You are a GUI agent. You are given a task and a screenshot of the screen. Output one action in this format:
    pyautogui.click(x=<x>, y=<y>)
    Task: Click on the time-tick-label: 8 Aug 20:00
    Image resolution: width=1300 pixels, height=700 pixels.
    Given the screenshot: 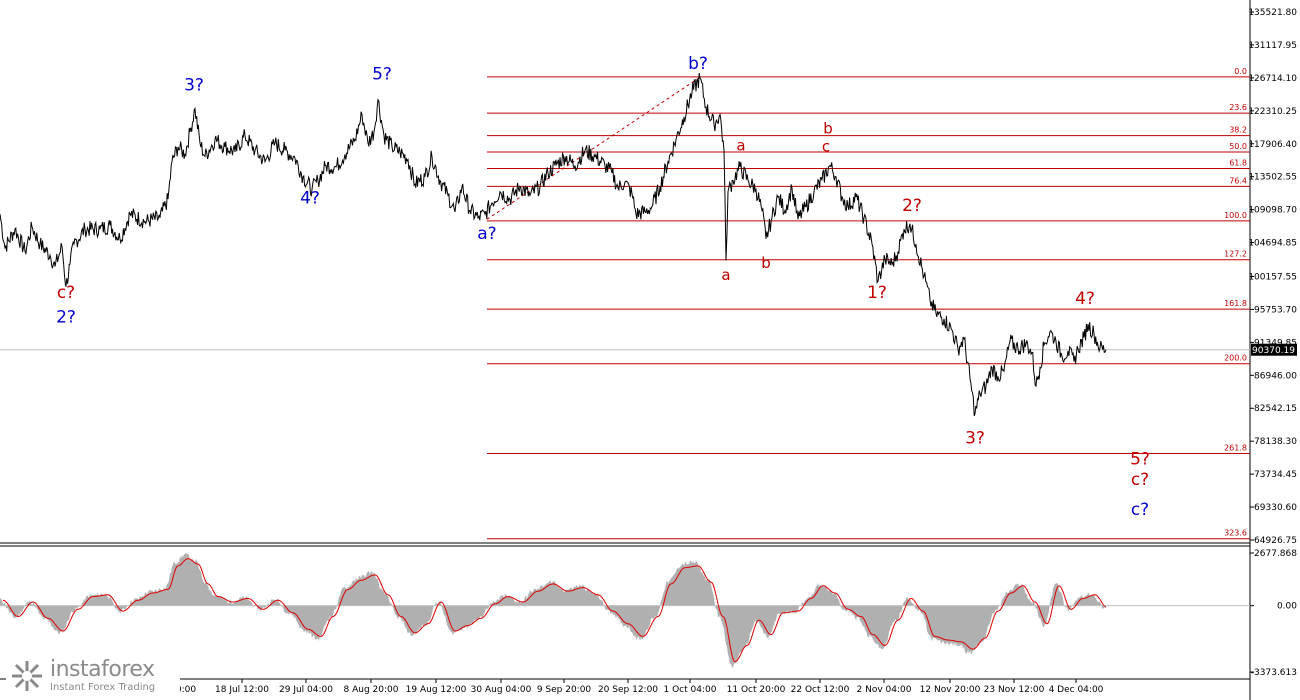 What is the action you would take?
    pyautogui.click(x=371, y=690)
    